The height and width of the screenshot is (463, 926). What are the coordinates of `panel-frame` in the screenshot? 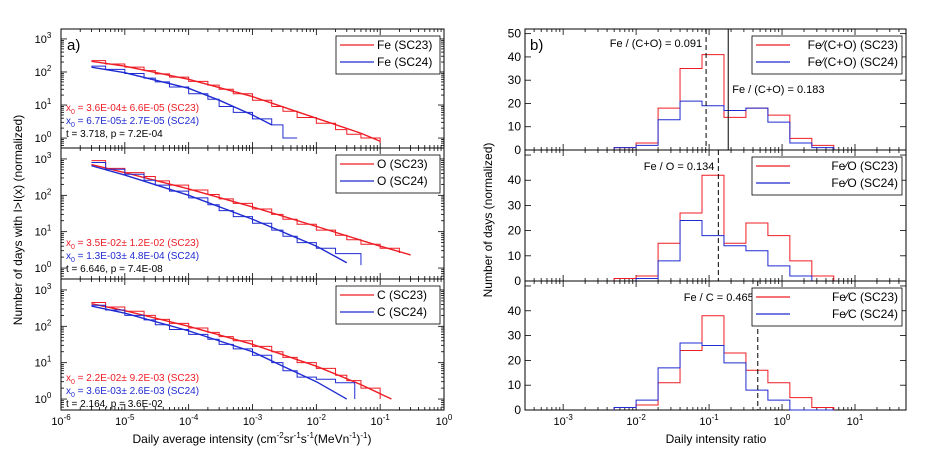 It's located at (715, 345).